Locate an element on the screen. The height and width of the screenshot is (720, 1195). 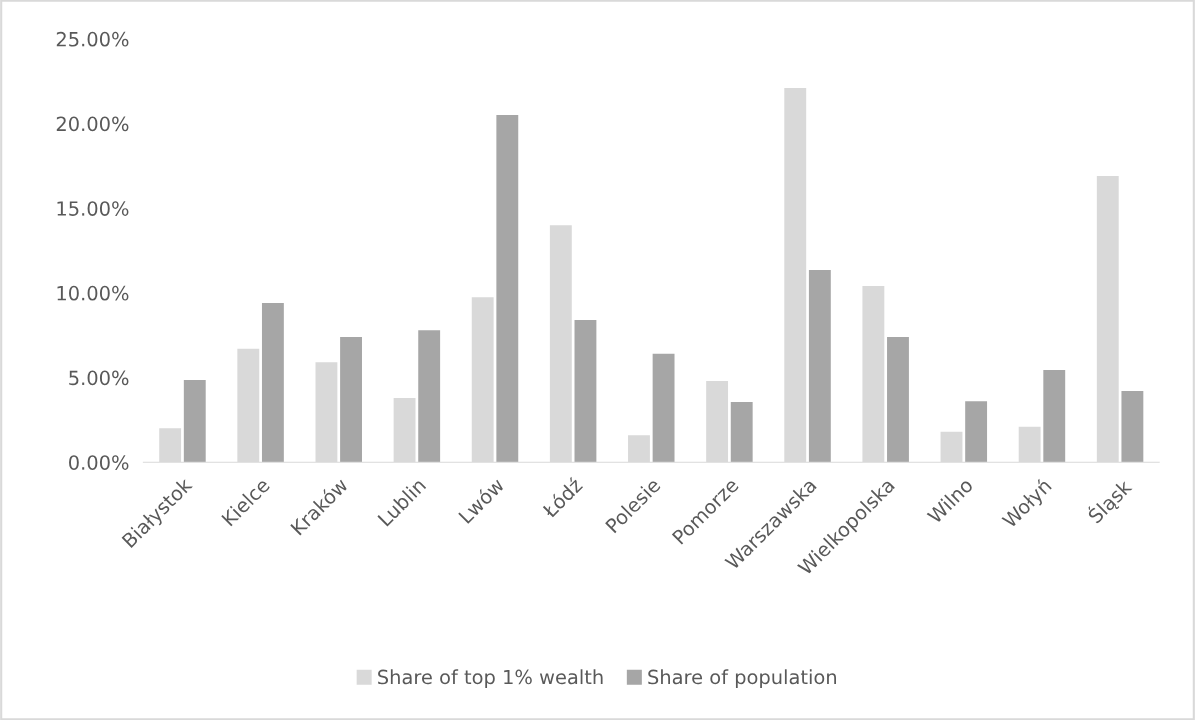
y-tick-label: 5.00% is located at coordinates (99, 378).